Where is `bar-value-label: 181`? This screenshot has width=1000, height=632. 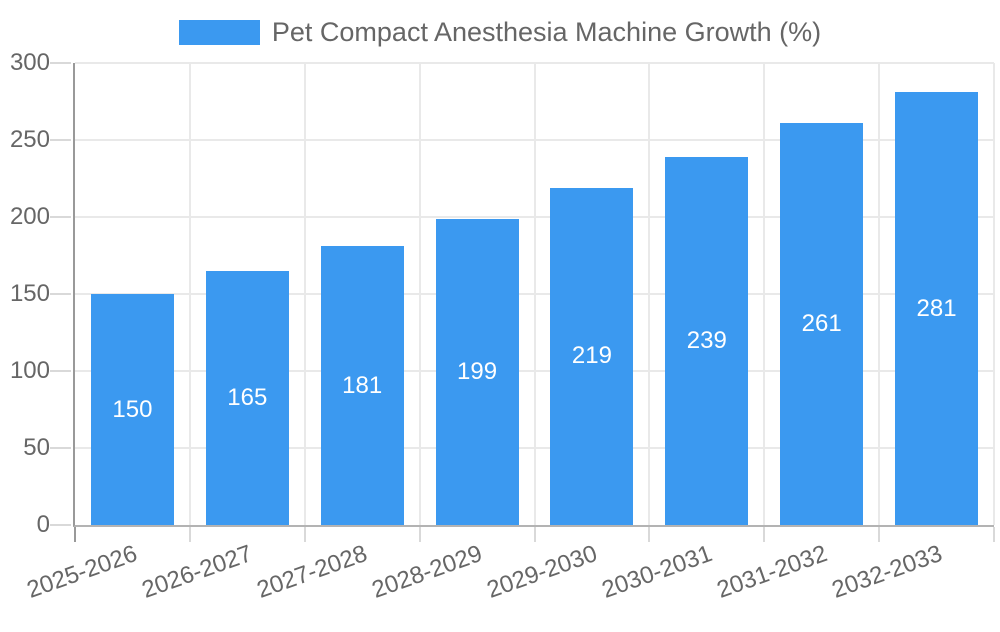 bar-value-label: 181 is located at coordinates (362, 385).